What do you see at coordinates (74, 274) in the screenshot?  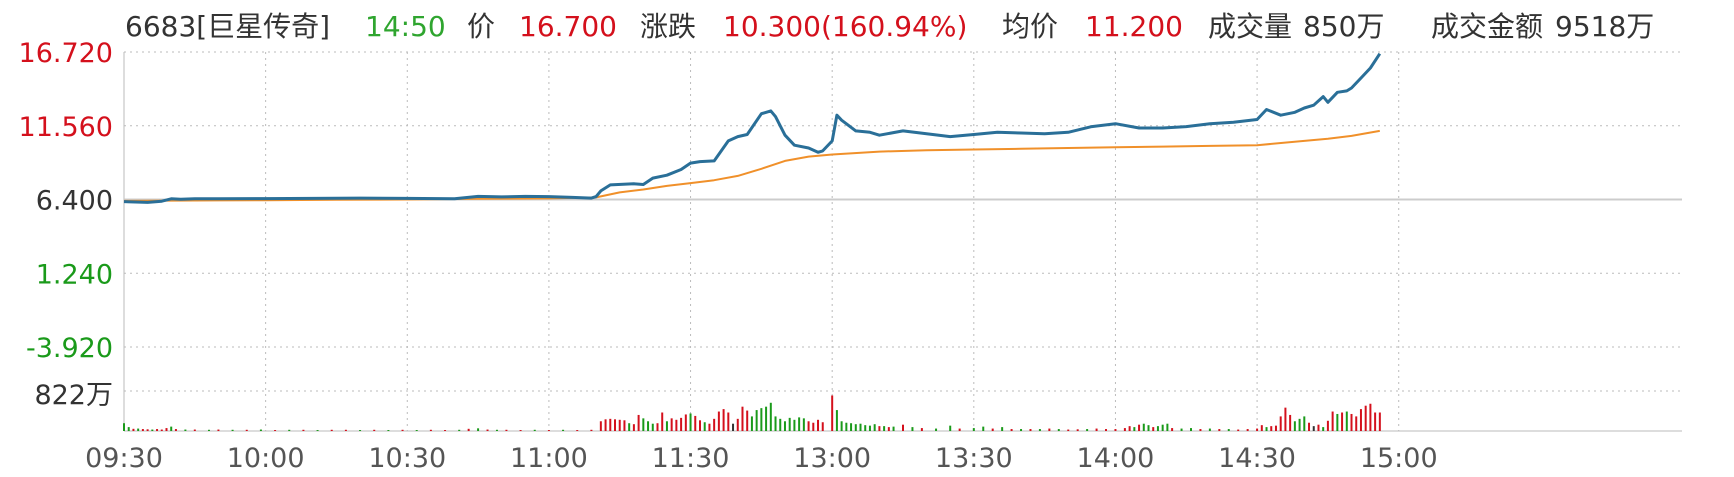 I see `price-tick-label: 1.240` at bounding box center [74, 274].